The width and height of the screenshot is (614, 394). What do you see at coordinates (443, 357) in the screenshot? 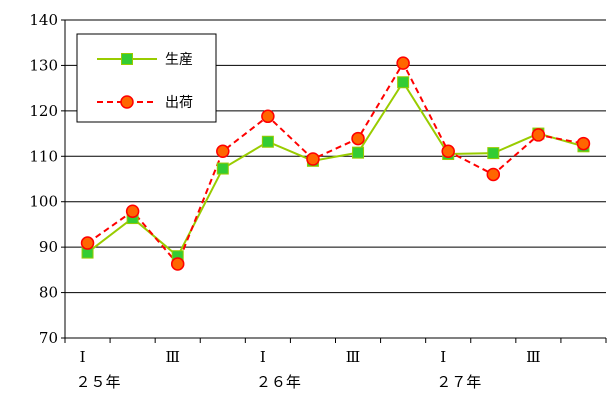
I see `x-quarter-label-8: Ⅰ` at bounding box center [443, 357].